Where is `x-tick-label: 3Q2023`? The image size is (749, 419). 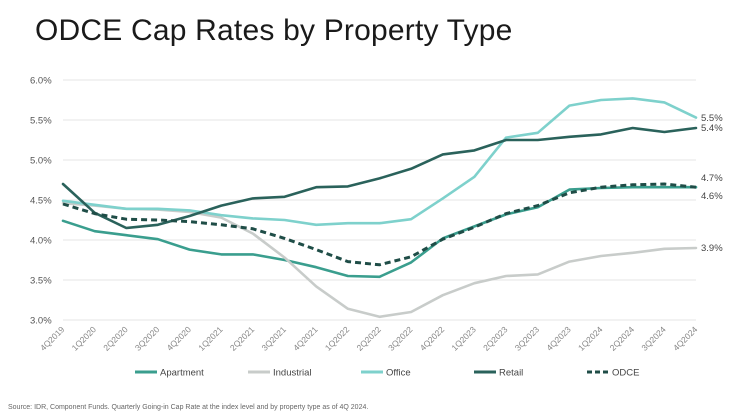 x-tick-label: 3Q2023 is located at coordinates (527, 338).